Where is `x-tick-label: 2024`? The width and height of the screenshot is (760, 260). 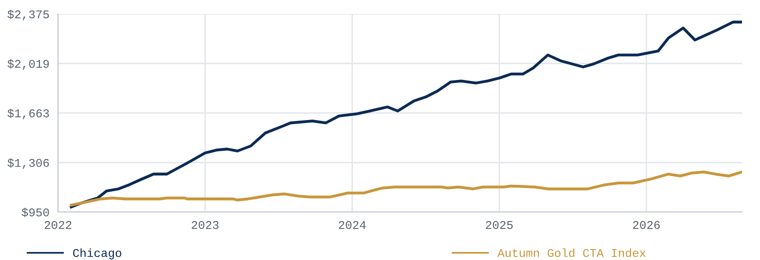
x-tick-label: 2024 is located at coordinates (352, 225).